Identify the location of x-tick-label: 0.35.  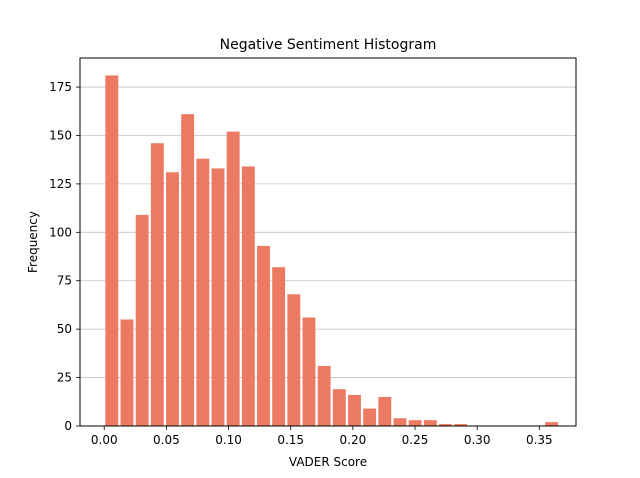
(539, 440).